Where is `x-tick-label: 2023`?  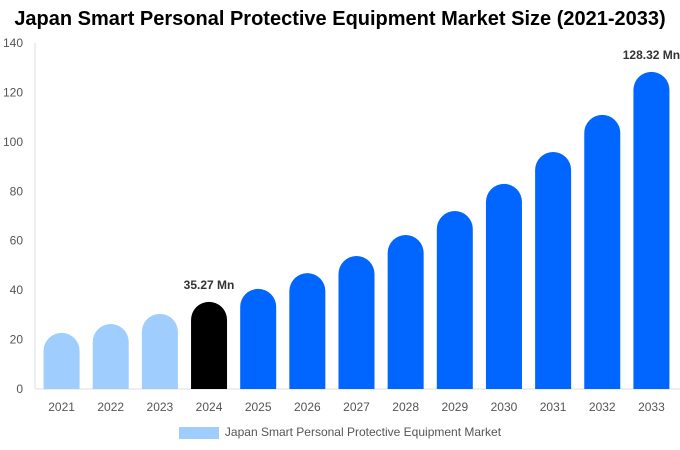 x-tick-label: 2023 is located at coordinates (160, 407).